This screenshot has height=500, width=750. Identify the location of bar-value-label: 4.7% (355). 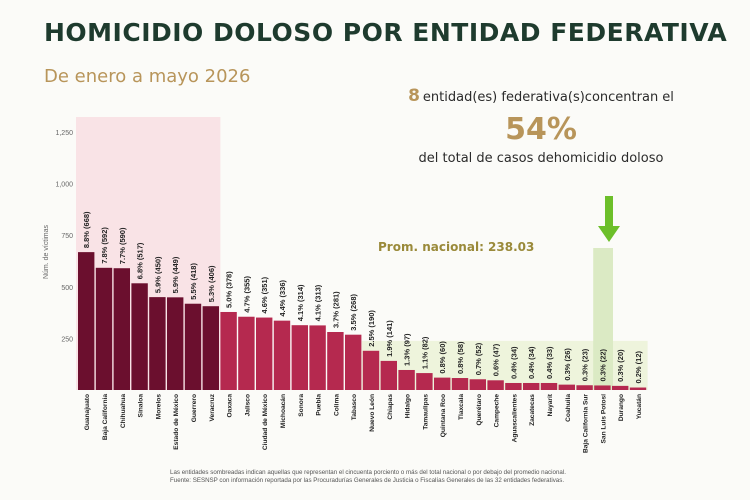
(246, 294).